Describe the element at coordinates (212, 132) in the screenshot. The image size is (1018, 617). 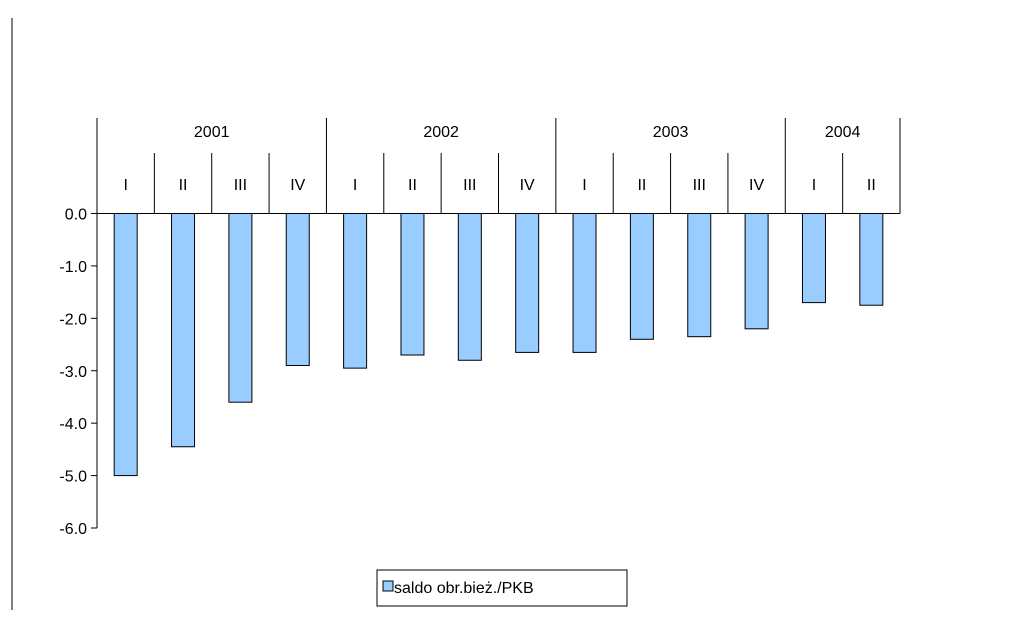
I see `year-label: 2001` at that location.